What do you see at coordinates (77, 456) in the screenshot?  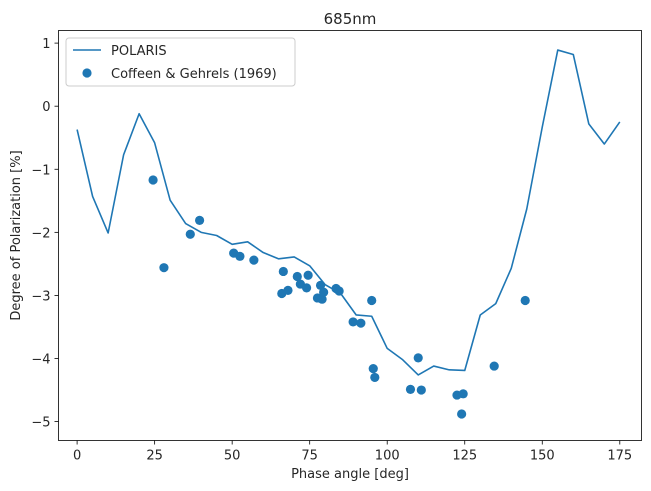 I see `x-tick-label: 0` at bounding box center [77, 456].